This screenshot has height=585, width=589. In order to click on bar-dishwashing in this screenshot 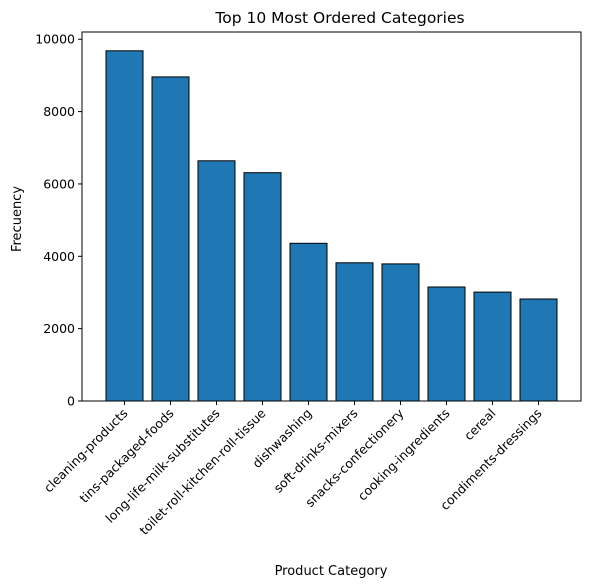, I will do `click(308, 322)`.